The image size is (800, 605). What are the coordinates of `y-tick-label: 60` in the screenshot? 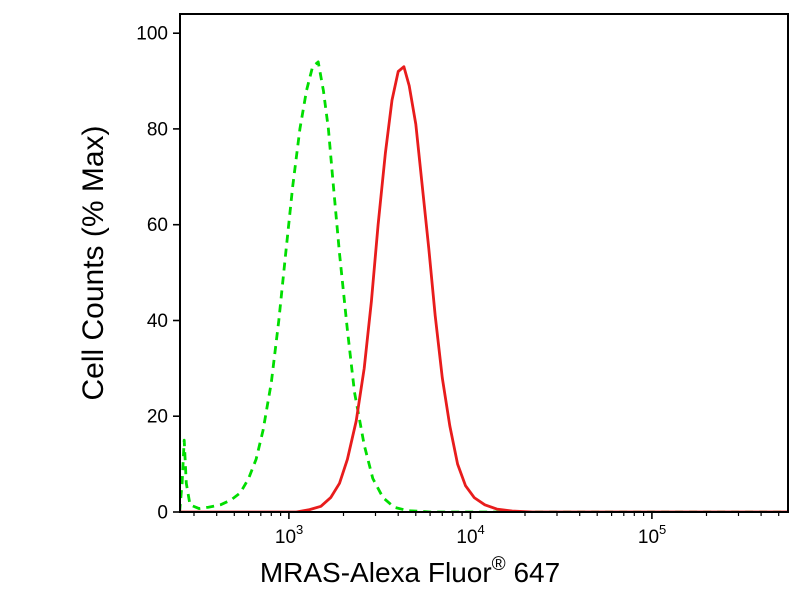 It's located at (157, 225).